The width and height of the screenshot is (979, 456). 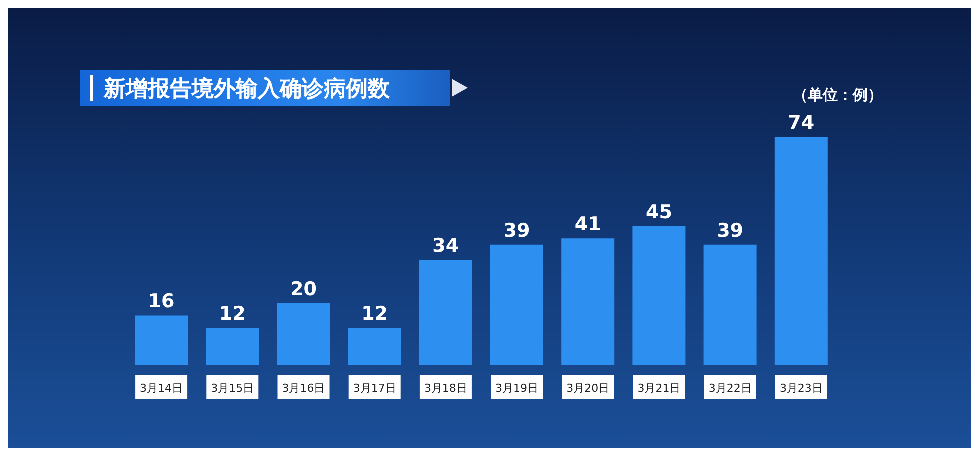 I want to click on data-label: 41, so click(x=588, y=225).